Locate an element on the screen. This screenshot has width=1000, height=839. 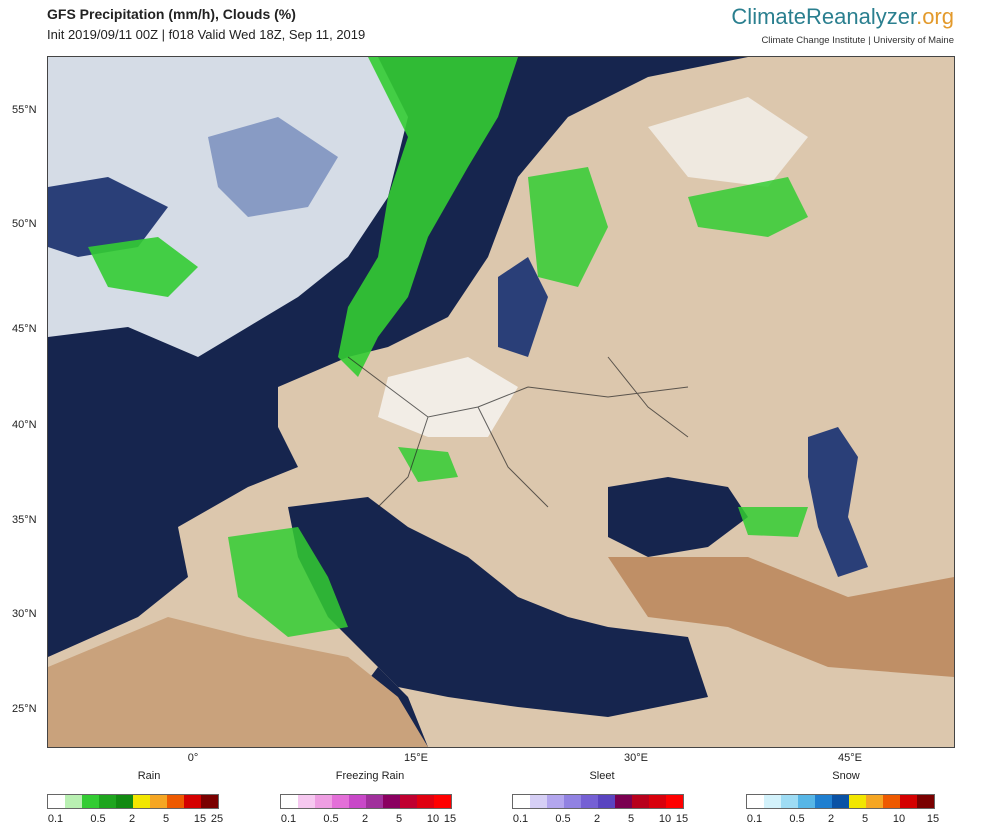
anatolia-land is located at coordinates (781, 617).